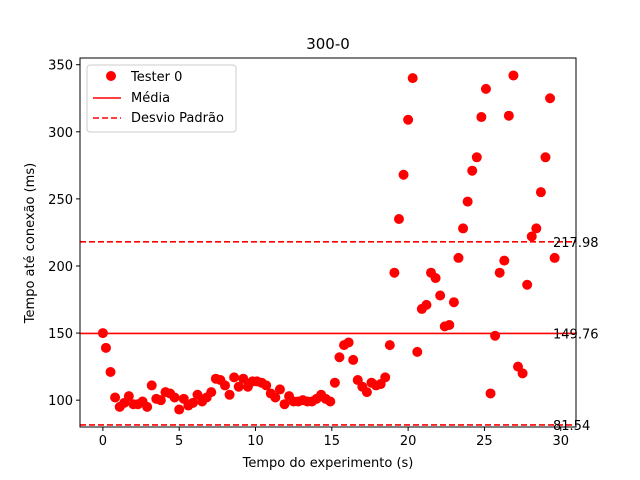  Describe the element at coordinates (179, 441) in the screenshot. I see `x-tick-label-1: 5` at that location.